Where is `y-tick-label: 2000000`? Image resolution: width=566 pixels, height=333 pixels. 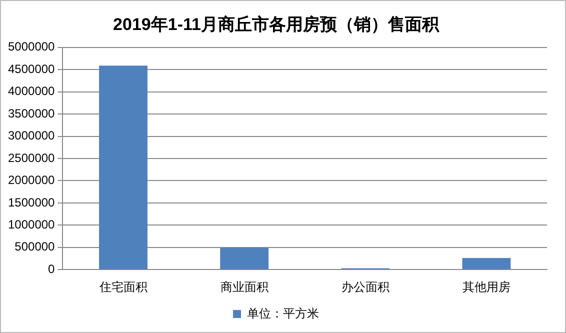
y-tick-label: 2000000 is located at coordinates (32, 180).